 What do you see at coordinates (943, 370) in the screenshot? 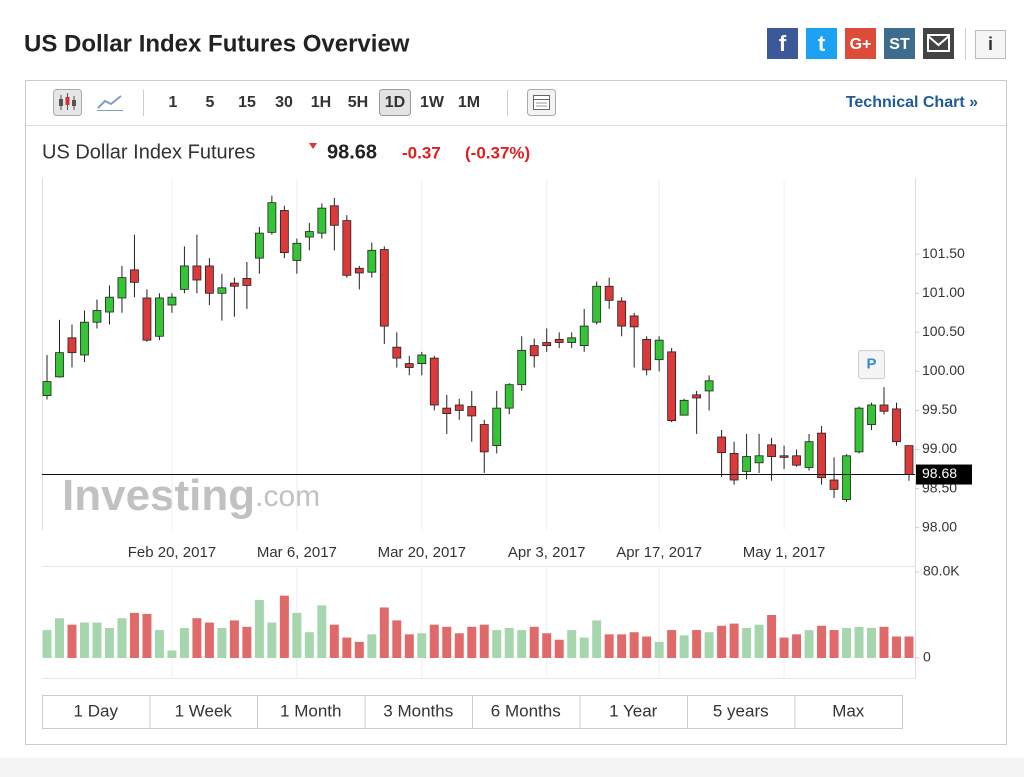
I see `y-tick-label: 100.00` at bounding box center [943, 370].